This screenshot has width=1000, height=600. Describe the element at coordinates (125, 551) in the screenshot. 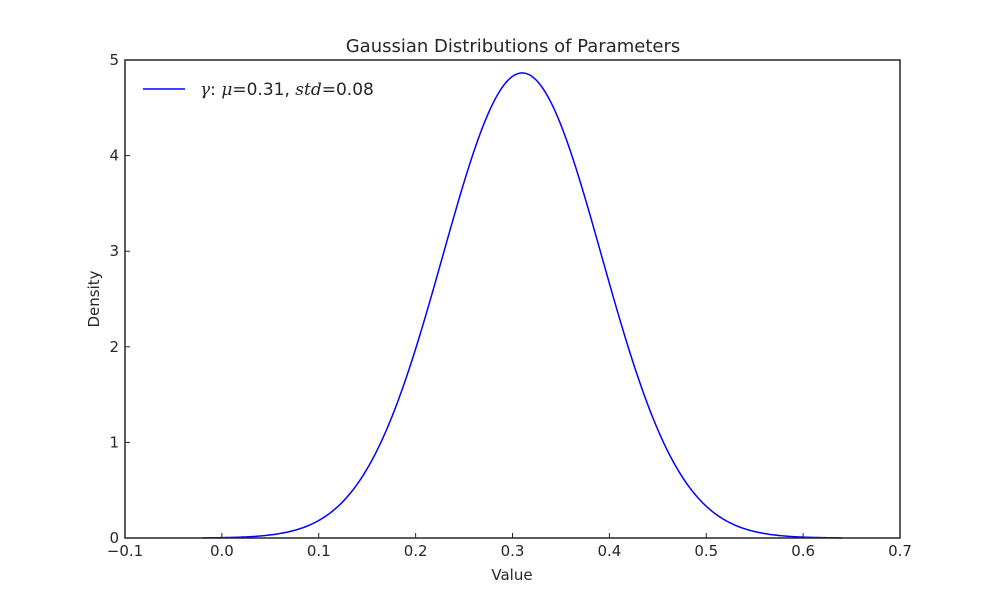

I see `x-tick-label: −0.1` at that location.